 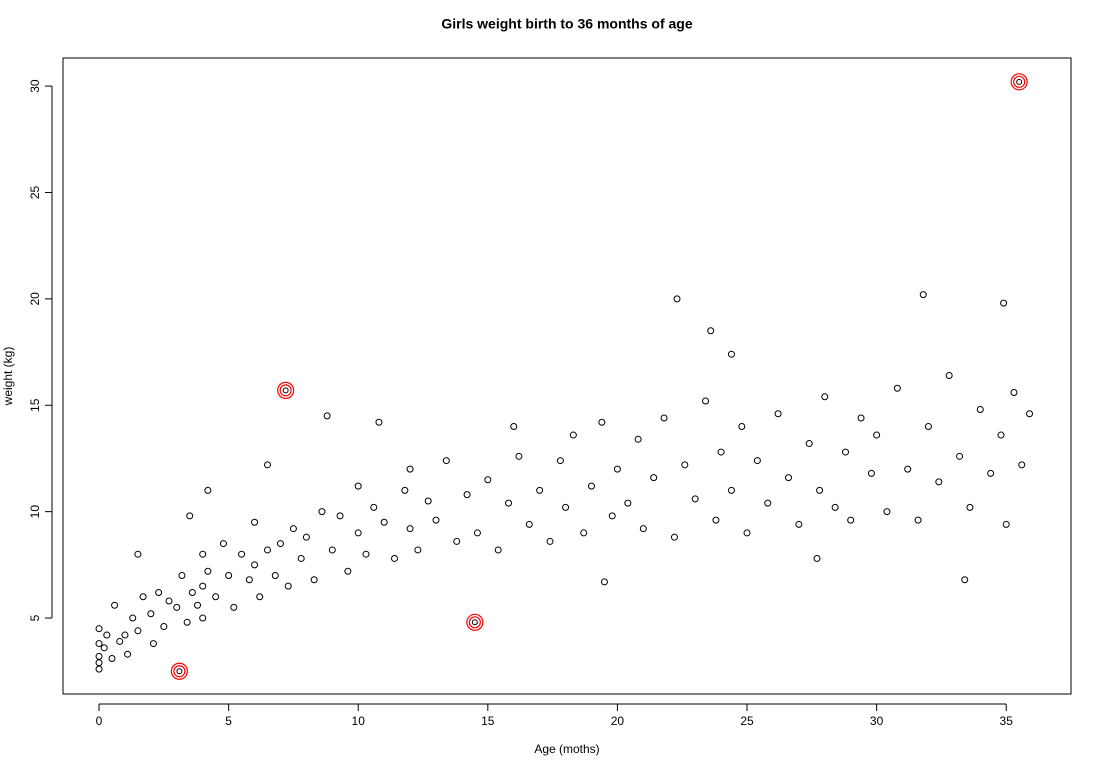 I want to click on point-ring-outer, so click(x=475, y=622).